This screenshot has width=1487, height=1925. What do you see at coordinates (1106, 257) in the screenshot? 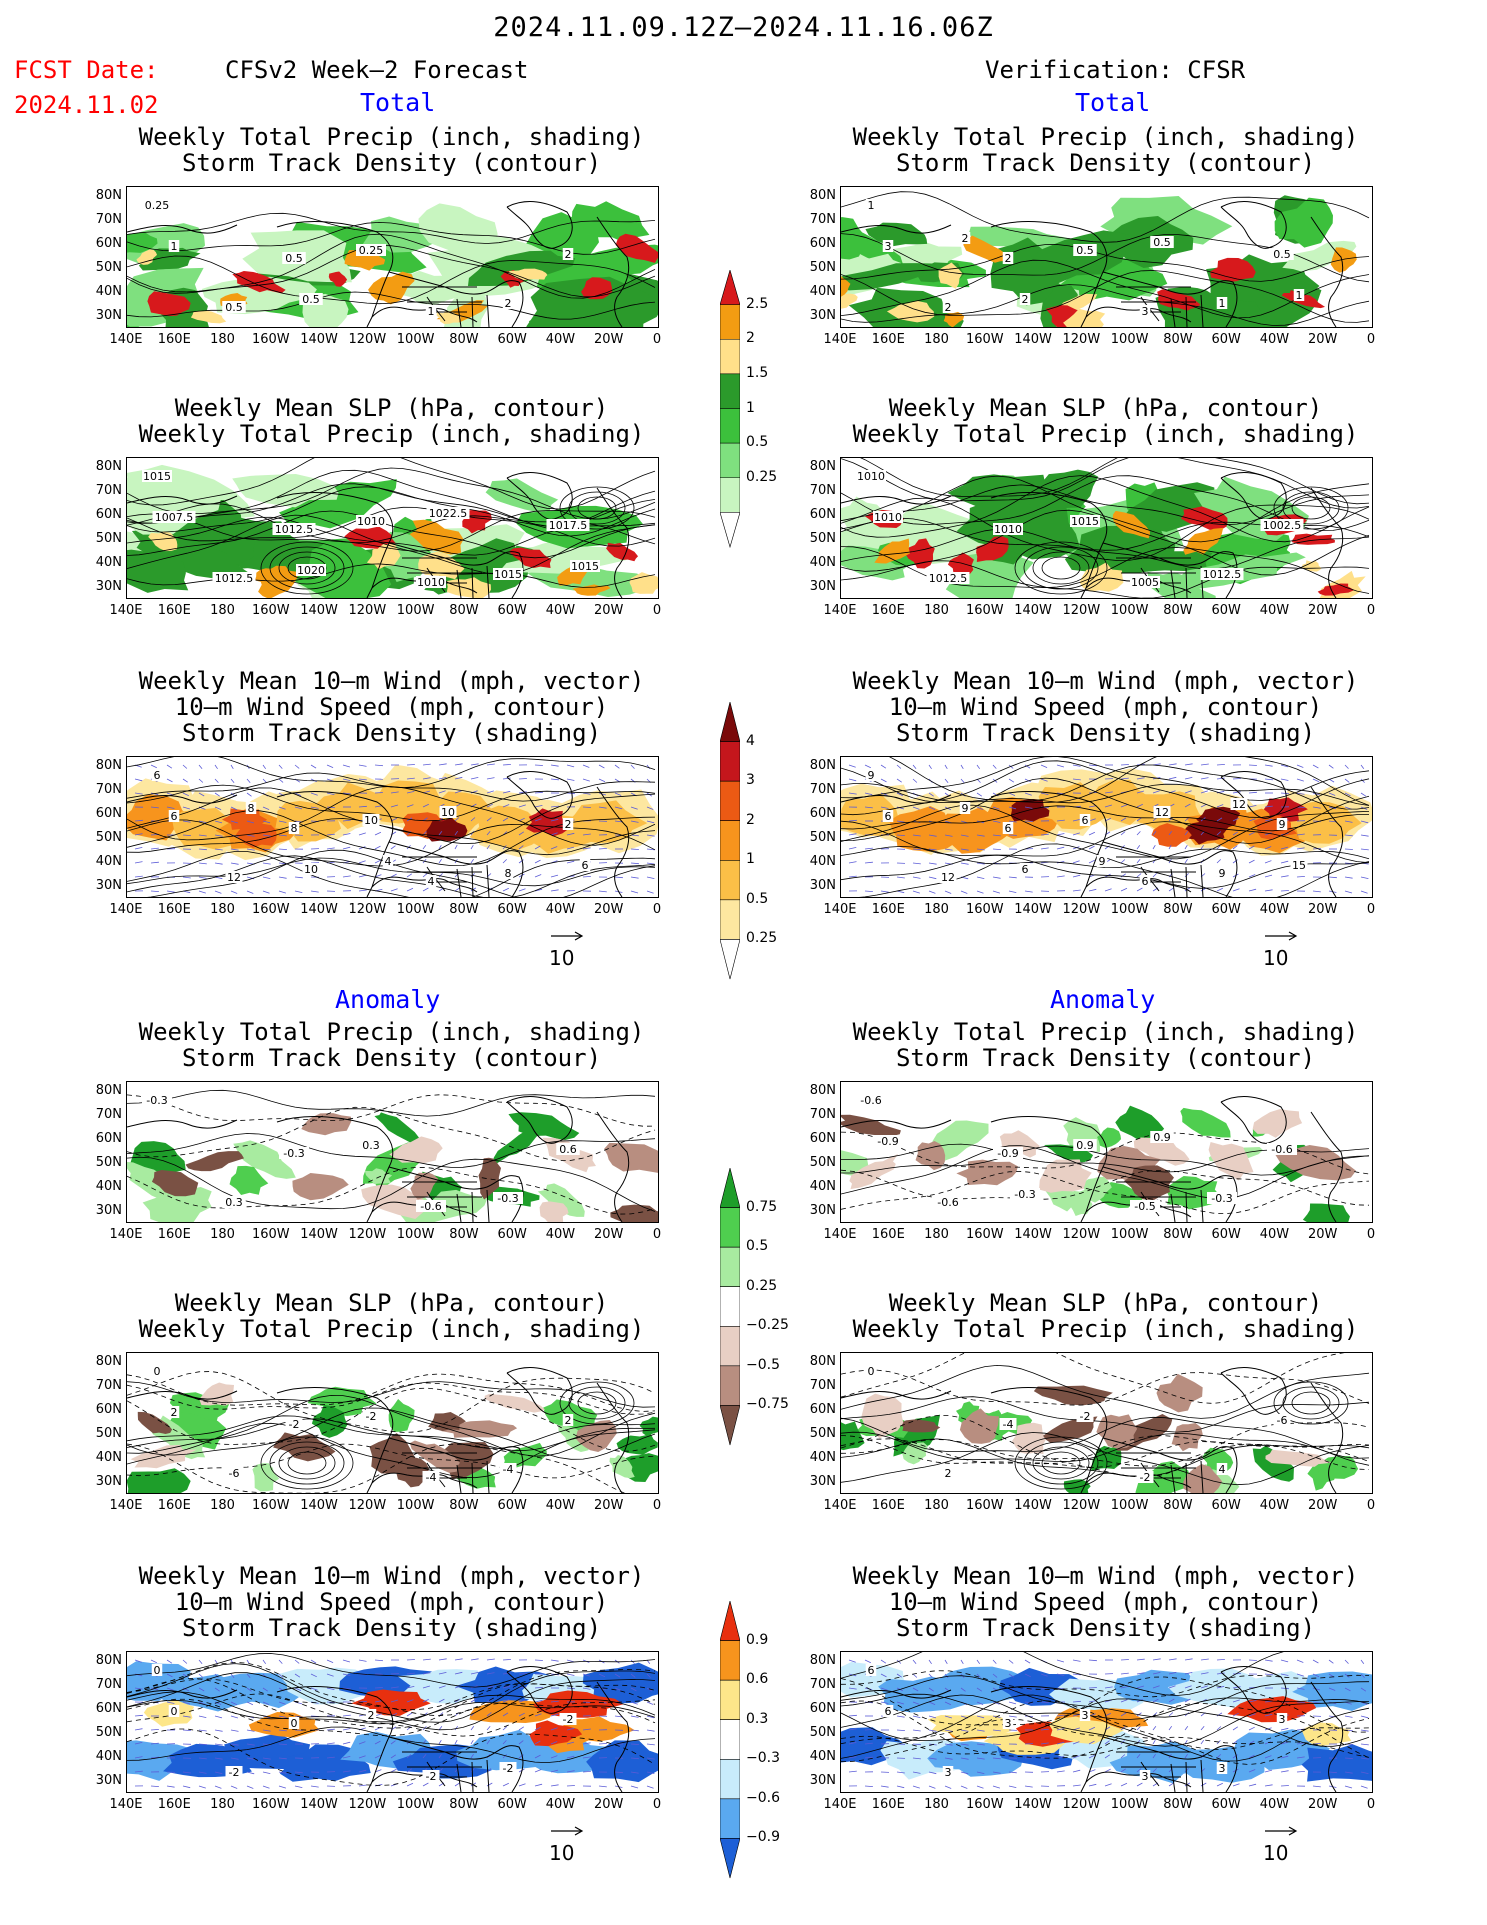
I see `map-canvas: 1 2 3 0.5 2 0.5 1 3 2 0.5 1 2` at bounding box center [1106, 257].